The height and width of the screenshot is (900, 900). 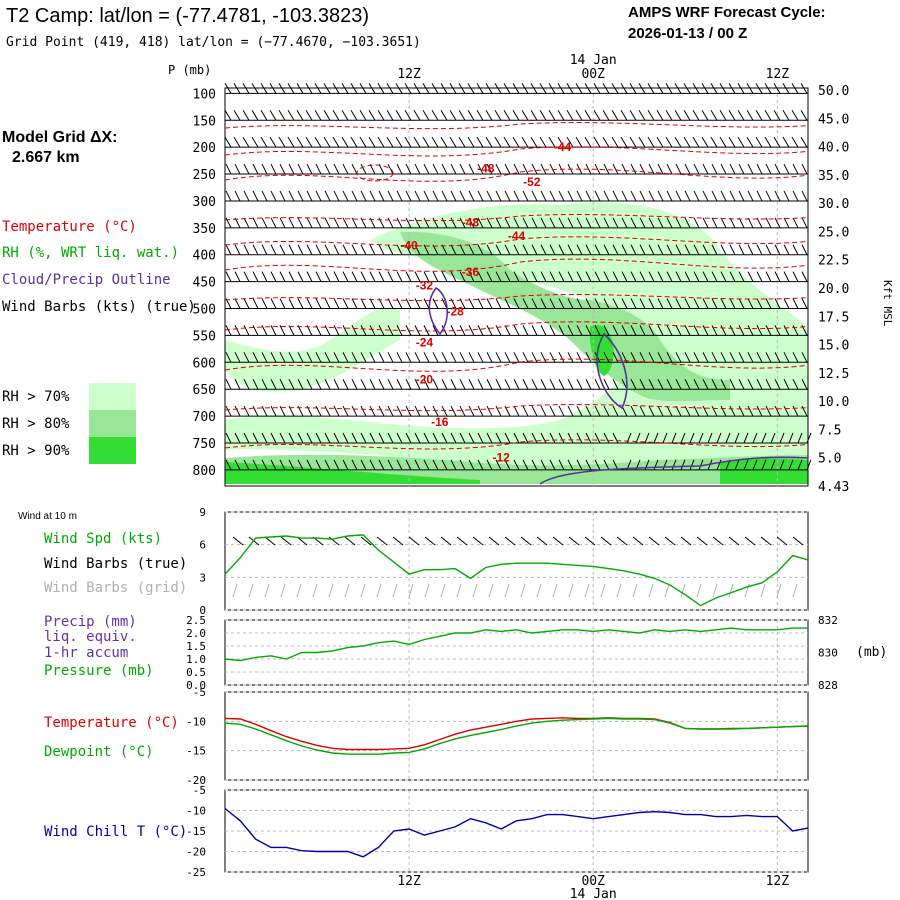 I want to click on right-tick-label: 832, so click(x=828, y=620).